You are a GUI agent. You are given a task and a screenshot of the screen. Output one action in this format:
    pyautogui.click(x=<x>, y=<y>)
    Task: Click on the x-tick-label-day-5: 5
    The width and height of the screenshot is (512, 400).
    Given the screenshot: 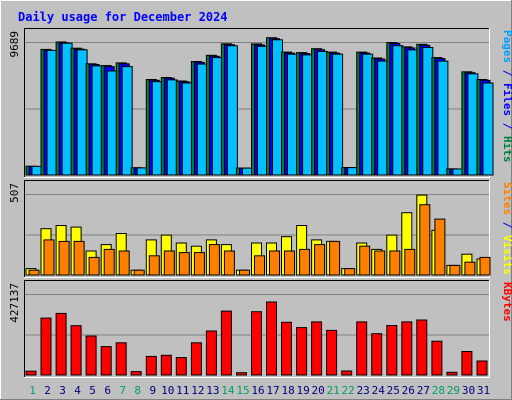 What is the action you would take?
    pyautogui.click(x=92, y=390)
    